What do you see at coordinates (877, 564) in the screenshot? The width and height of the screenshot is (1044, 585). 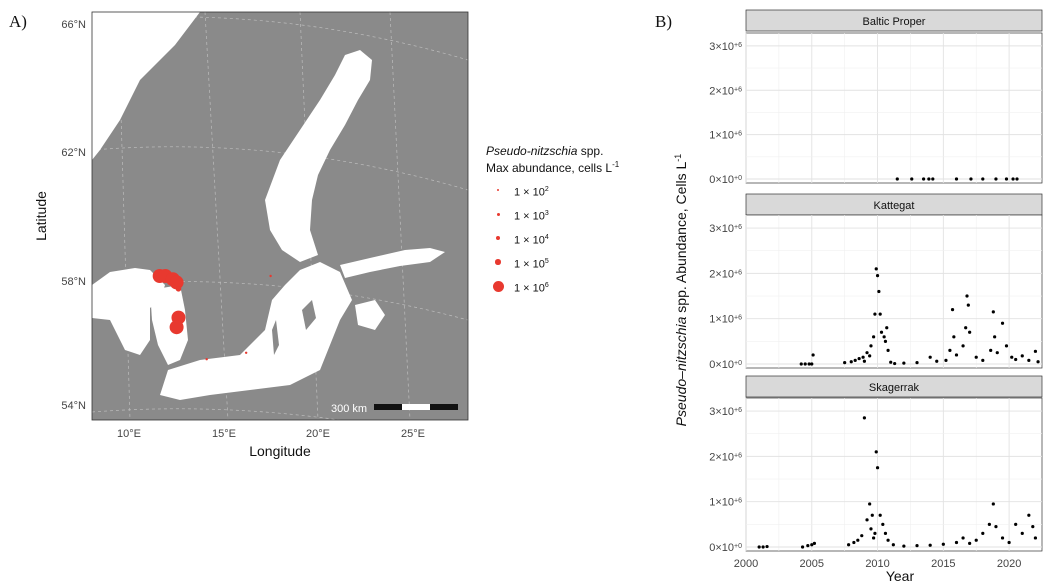 I see `x-tick-label: 2010` at bounding box center [877, 564].